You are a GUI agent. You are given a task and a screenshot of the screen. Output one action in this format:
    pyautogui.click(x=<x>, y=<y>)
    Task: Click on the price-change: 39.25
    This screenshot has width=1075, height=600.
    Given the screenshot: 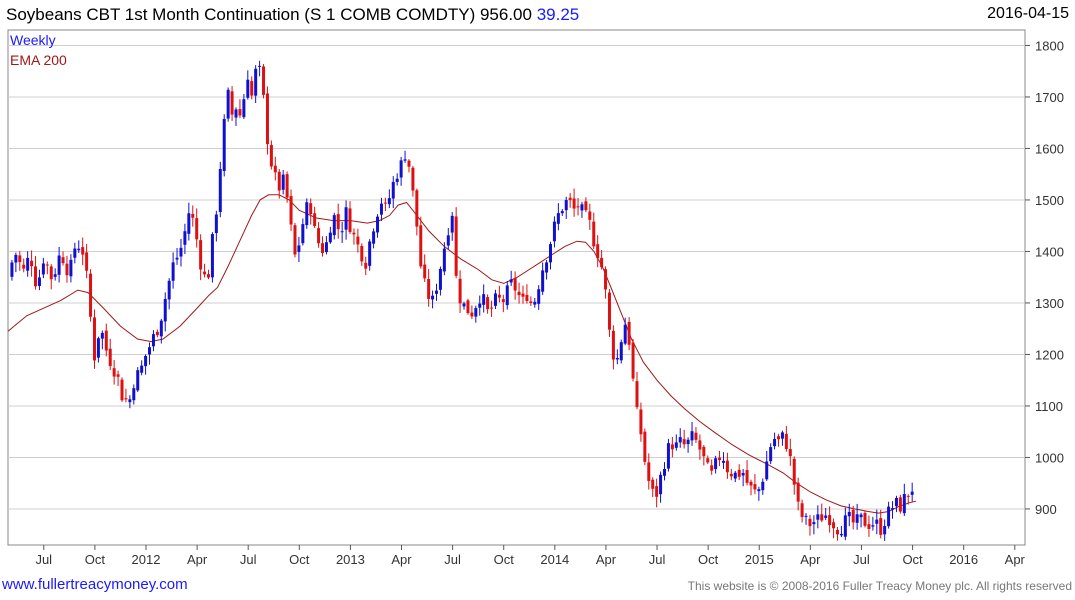 What is the action you would take?
    pyautogui.click(x=558, y=14)
    